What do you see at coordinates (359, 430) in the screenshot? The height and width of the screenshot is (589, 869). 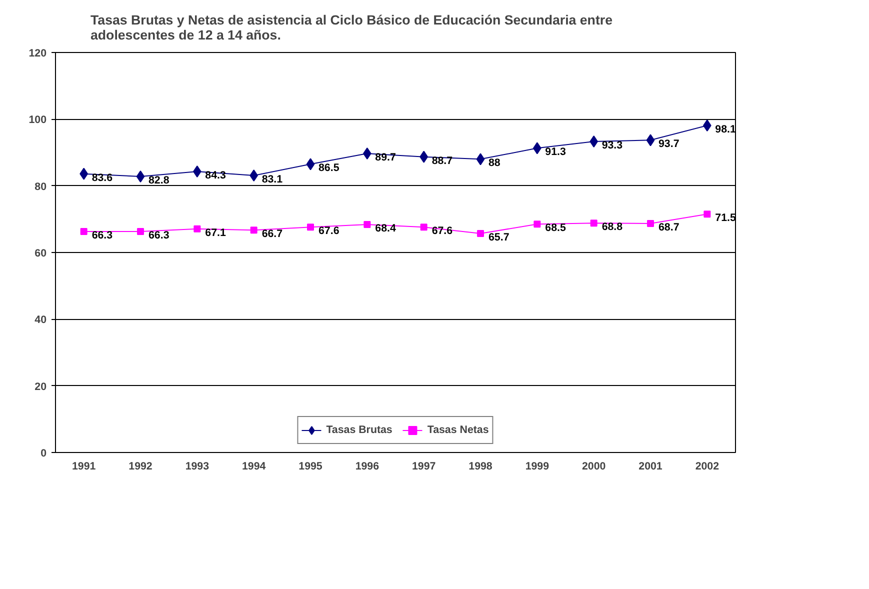 I see `legend-label: Tasas Brutas` at bounding box center [359, 430].